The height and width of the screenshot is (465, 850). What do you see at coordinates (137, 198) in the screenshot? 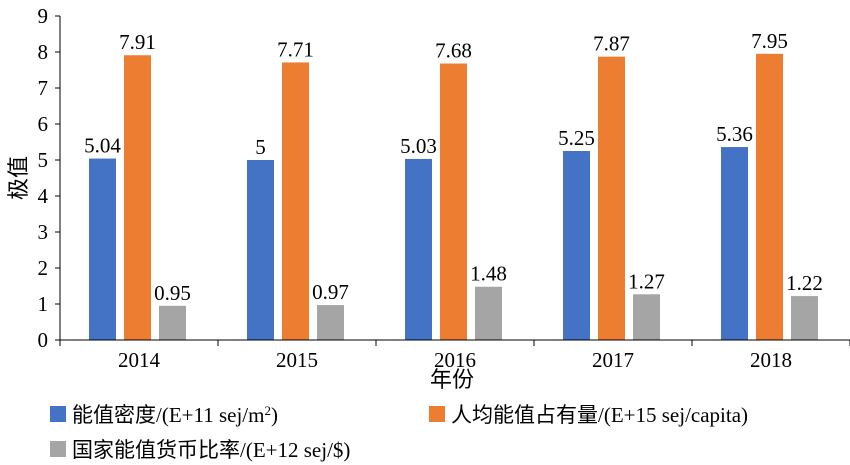
I see `bar-series-1-2014` at bounding box center [137, 198].